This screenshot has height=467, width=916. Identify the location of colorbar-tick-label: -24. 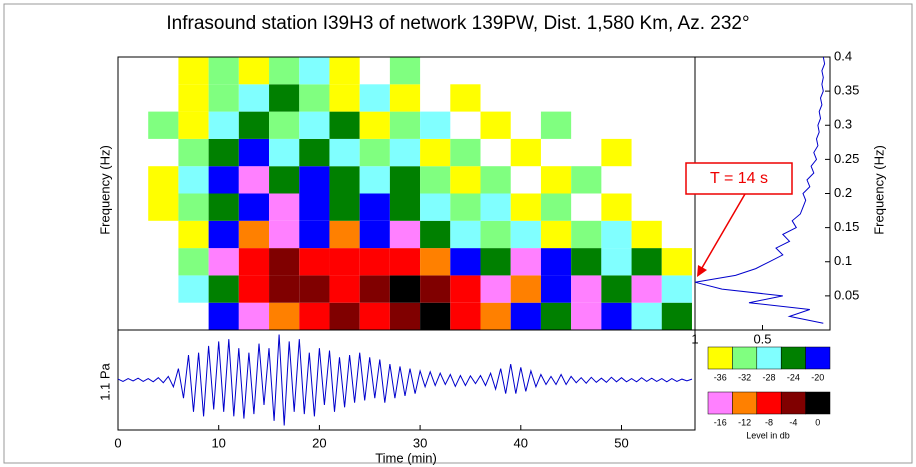
(793, 377).